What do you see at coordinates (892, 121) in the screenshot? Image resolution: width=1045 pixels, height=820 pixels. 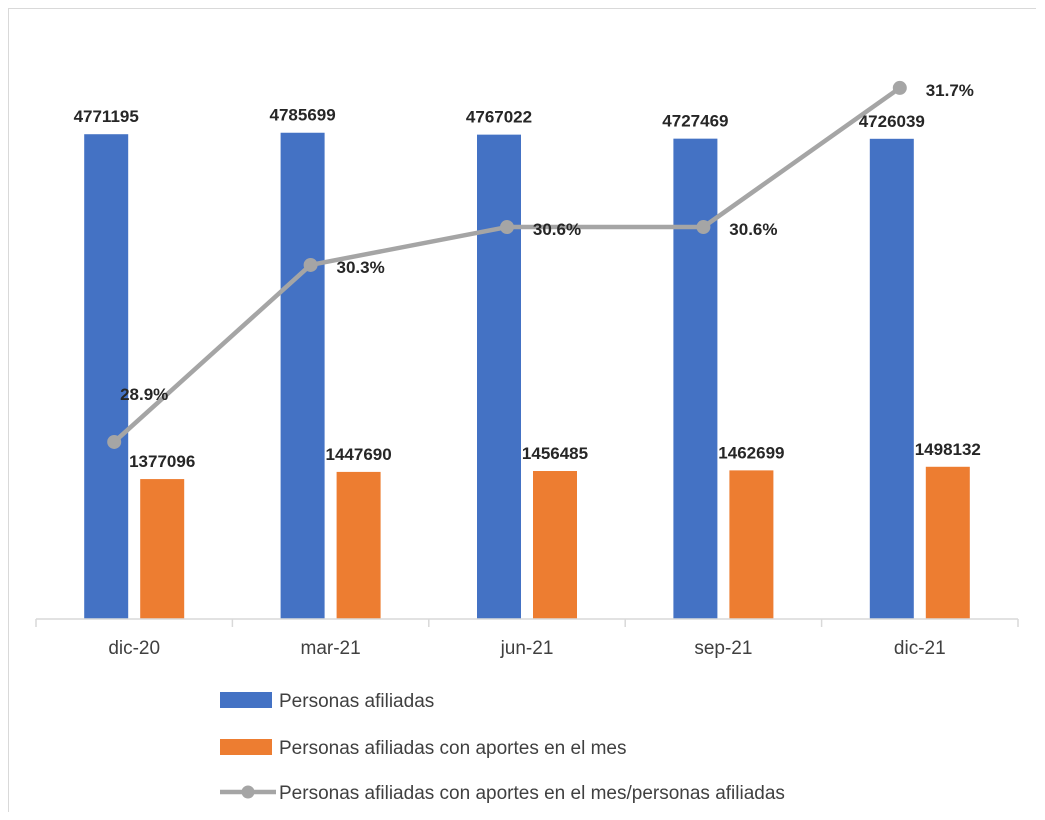 I see `data-label-afiliadas-dic-21: 4726039` at bounding box center [892, 121].